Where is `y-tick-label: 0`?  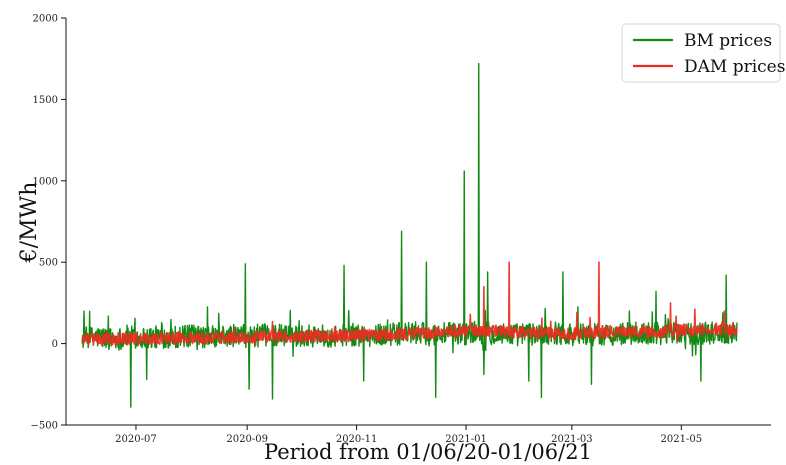 y-tick-label: 0 is located at coordinates (55, 344).